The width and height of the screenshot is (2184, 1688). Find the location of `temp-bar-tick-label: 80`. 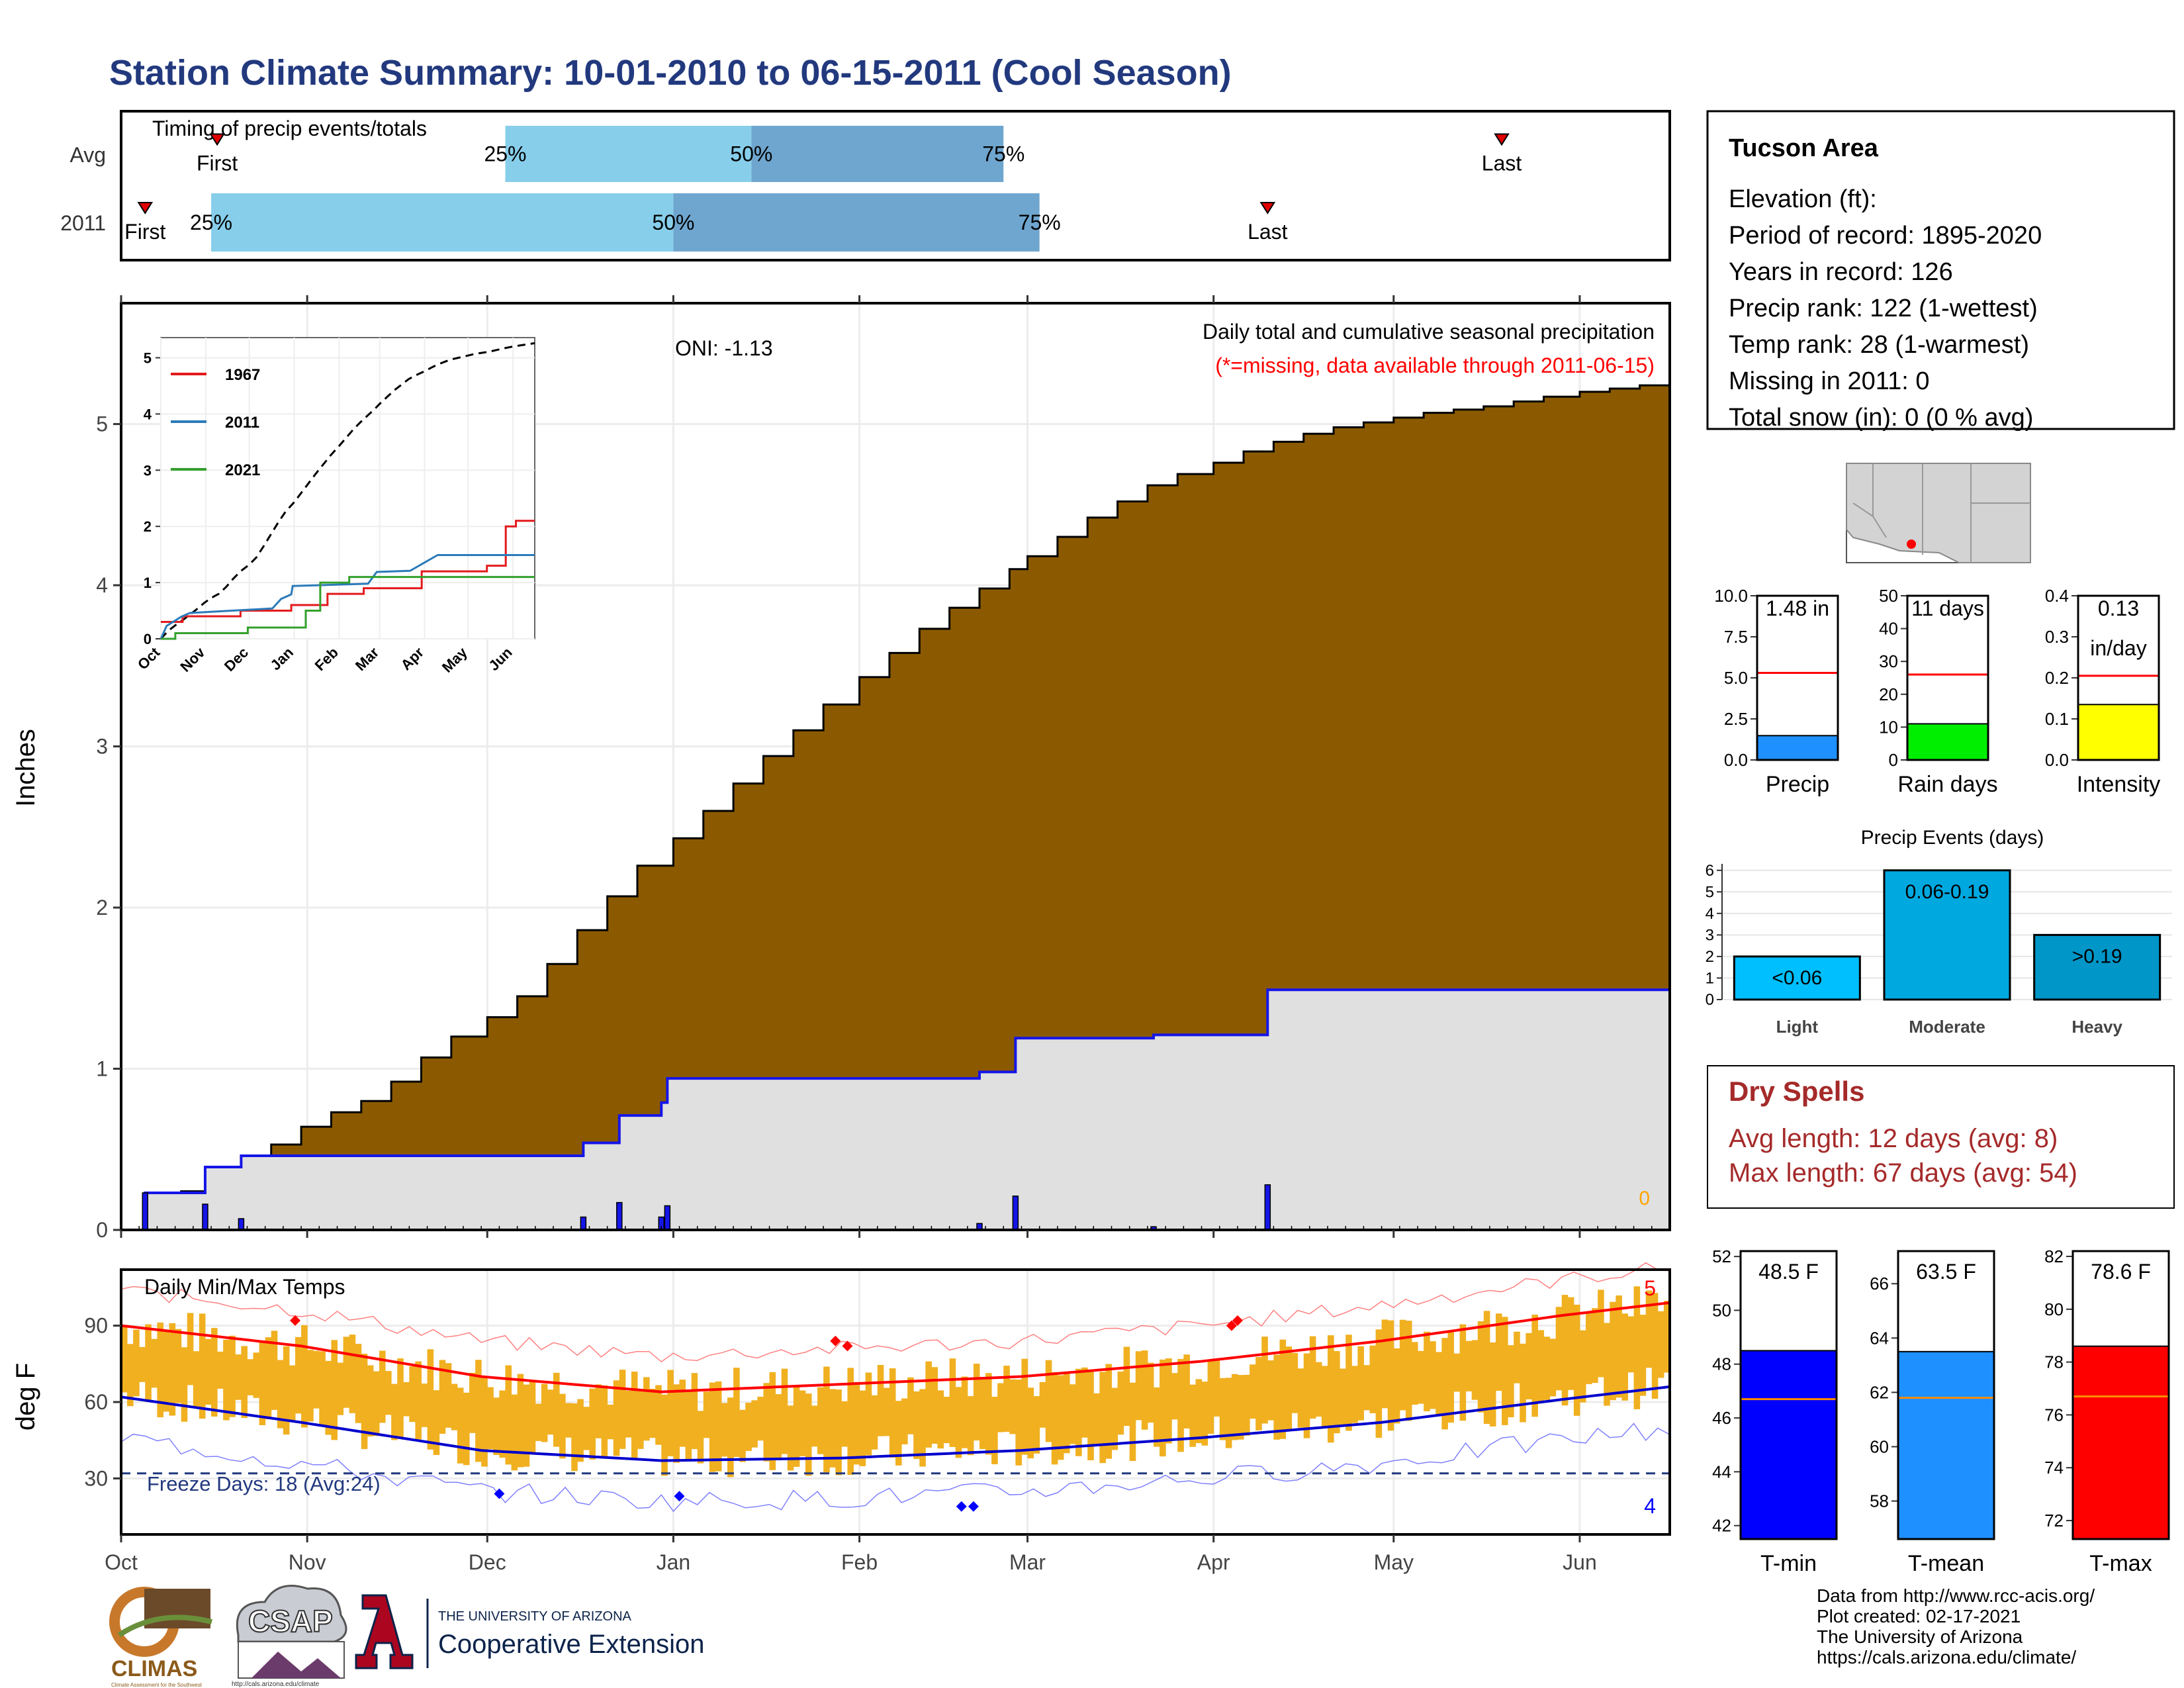

temp-bar-tick-label: 80 is located at coordinates (2054, 1309).